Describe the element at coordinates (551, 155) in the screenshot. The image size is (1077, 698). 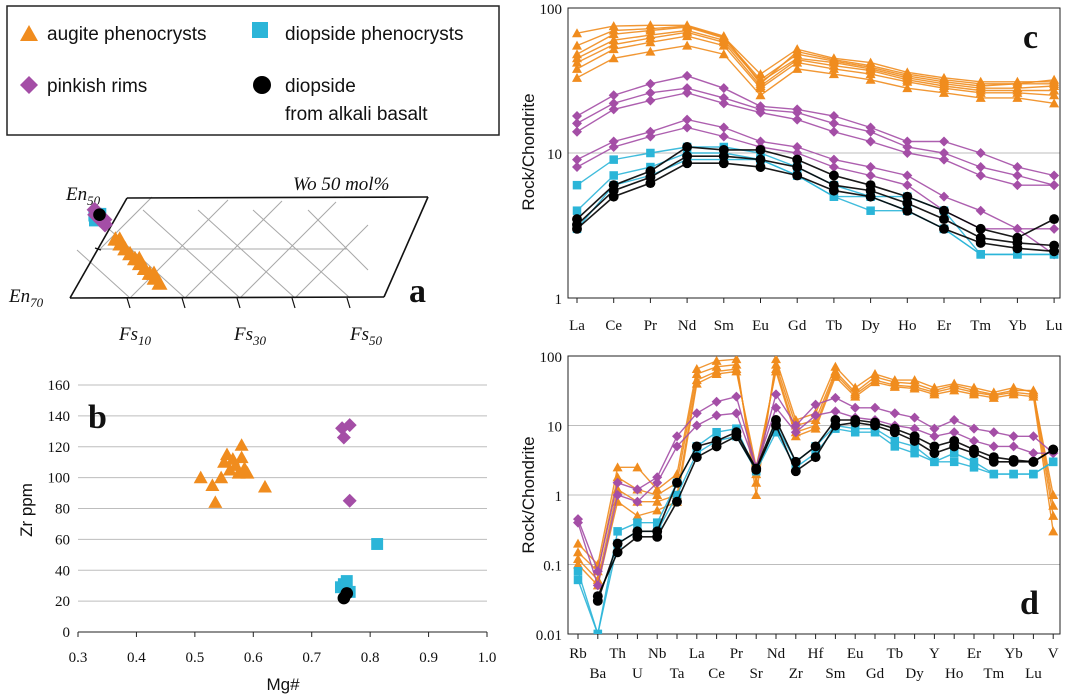
I see `panel-c-yticks: 1 10 100` at that location.